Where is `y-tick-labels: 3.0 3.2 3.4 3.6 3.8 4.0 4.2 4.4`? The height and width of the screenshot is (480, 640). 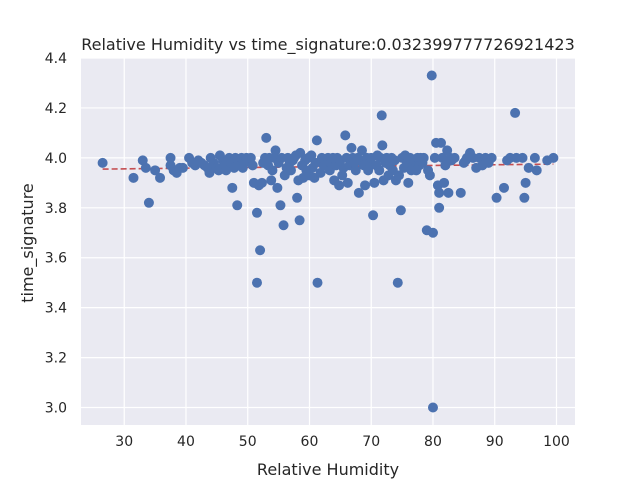
y-tick-labels: 3.0 3.2 3.4 3.6 3.8 4.0 4.2 4.4 is located at coordinates (56, 234).